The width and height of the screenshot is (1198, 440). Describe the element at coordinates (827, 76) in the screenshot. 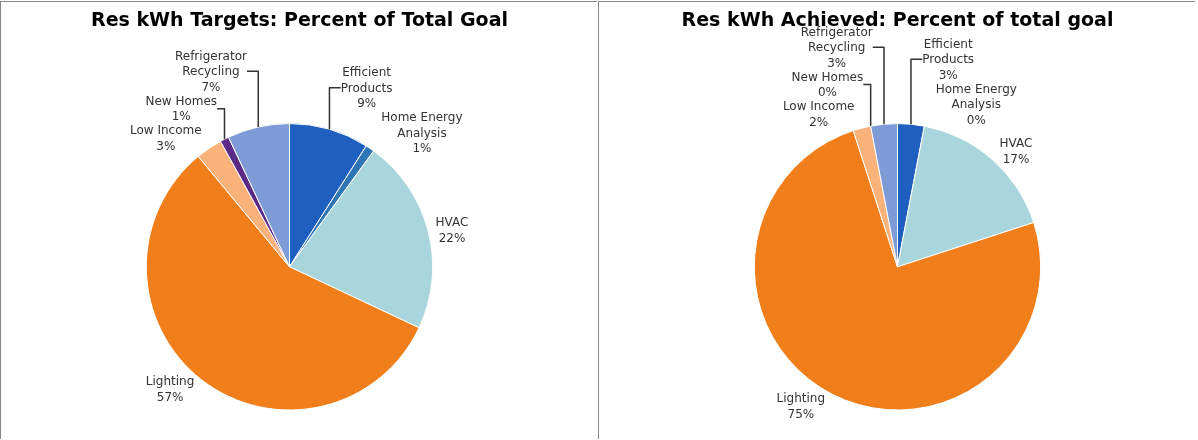

I see `category-label: New Homes` at that location.